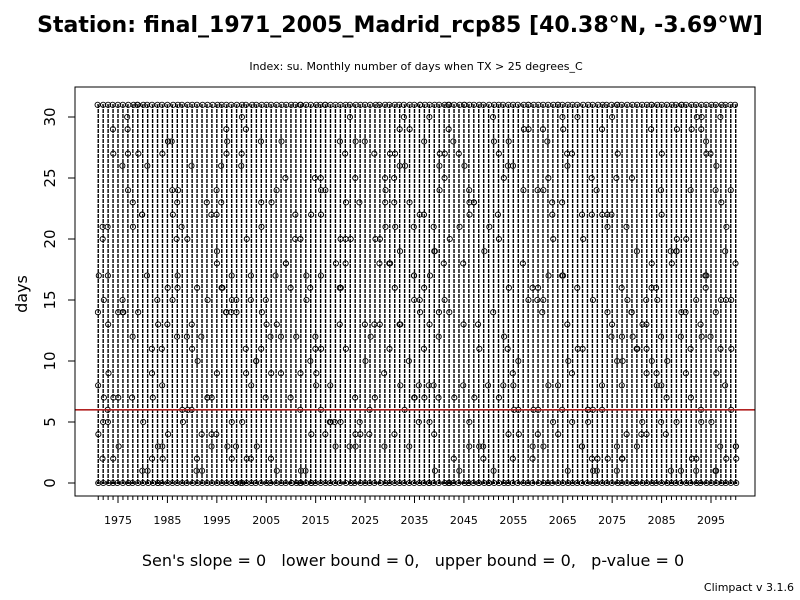 The height and width of the screenshot is (600, 800). What do you see at coordinates (50, 116) in the screenshot?
I see `y-tick-label: 30` at bounding box center [50, 116].